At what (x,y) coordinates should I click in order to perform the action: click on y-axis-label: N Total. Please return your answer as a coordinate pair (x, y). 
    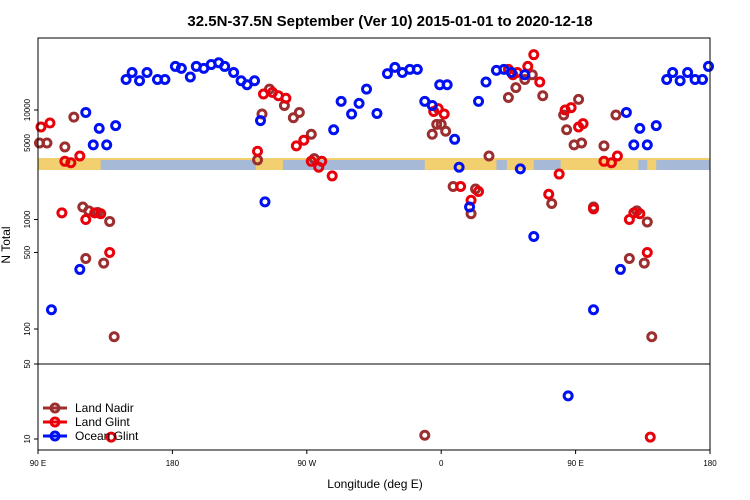
    Looking at the image, I should click on (6, 244).